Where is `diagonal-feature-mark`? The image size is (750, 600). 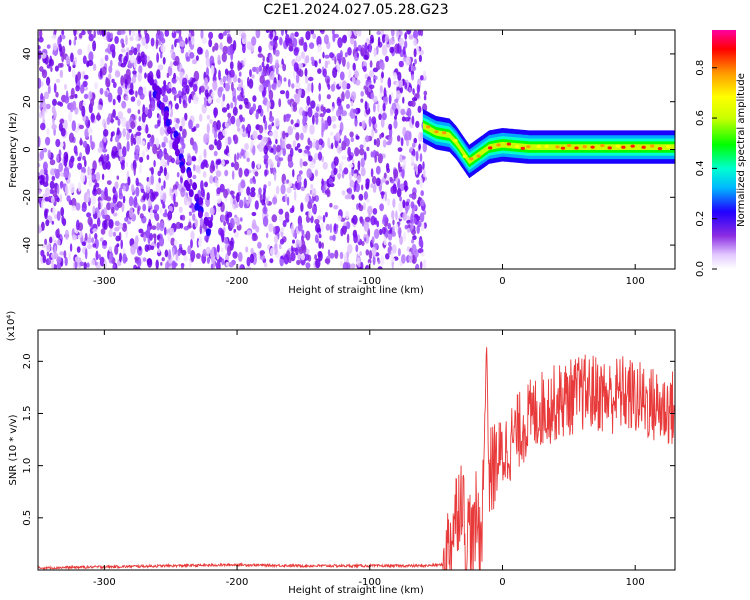
diagonal-feature-mark is located at coordinates (168, 122).